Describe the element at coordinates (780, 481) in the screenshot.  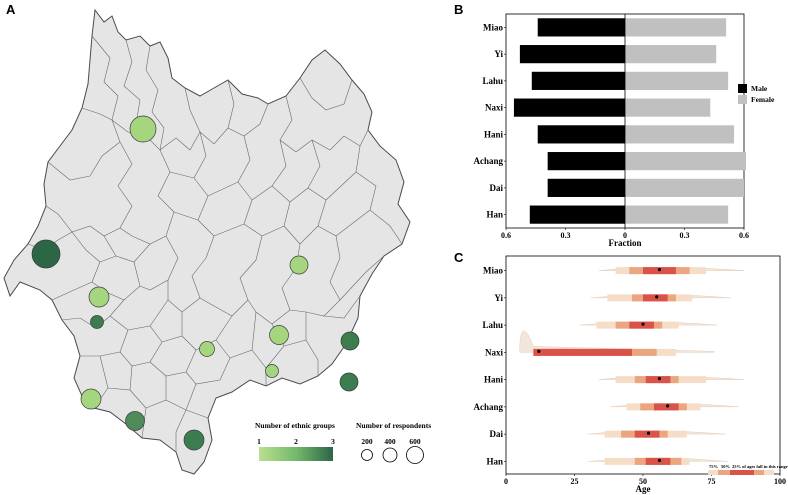
I see `x-tick-label: 100` at that location.